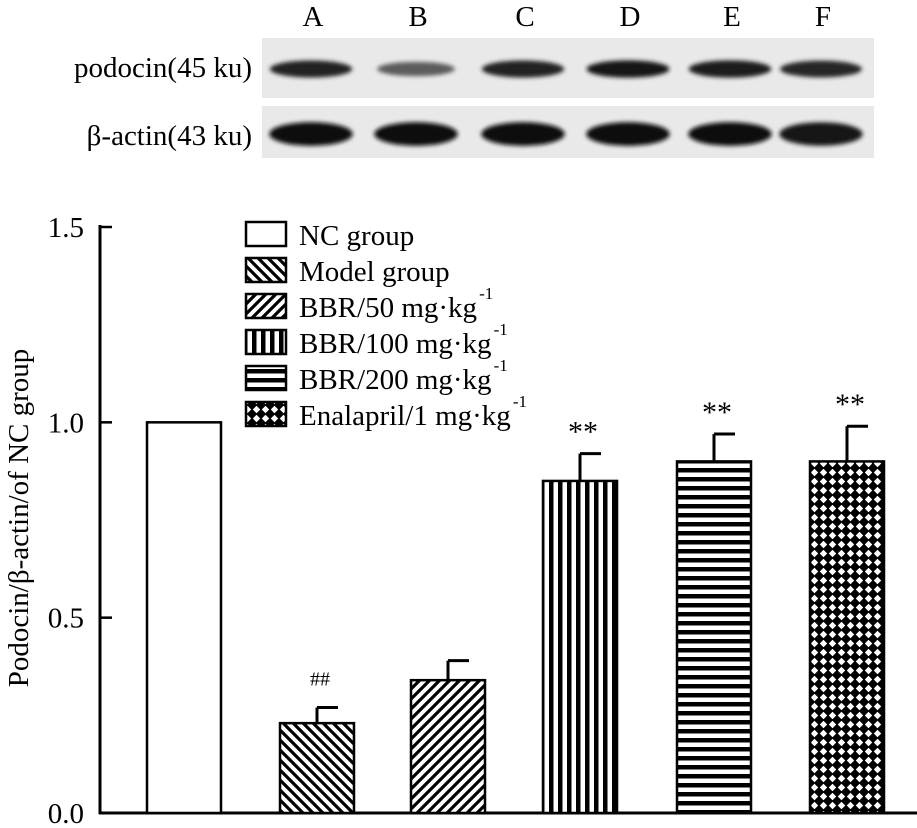  I want to click on podocin-blot-strip, so click(568, 68).